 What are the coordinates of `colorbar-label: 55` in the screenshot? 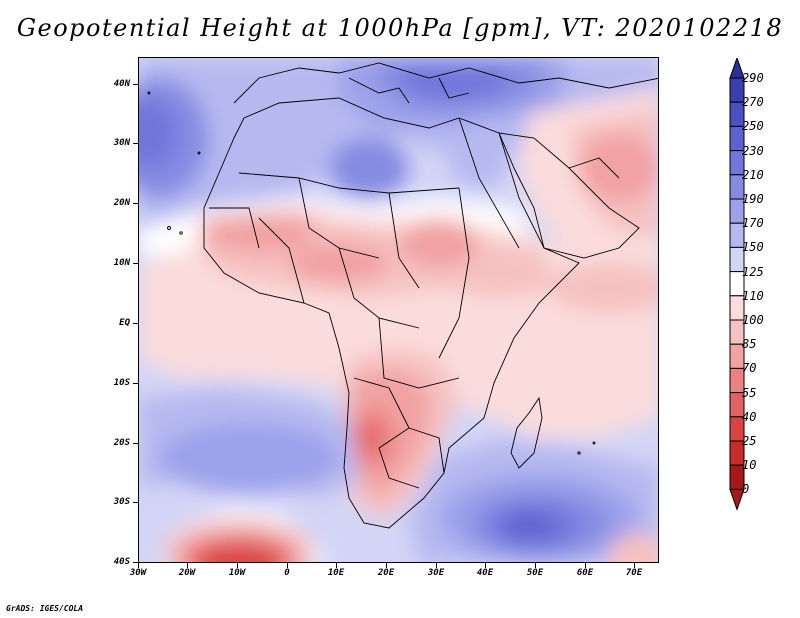 It's located at (749, 392).